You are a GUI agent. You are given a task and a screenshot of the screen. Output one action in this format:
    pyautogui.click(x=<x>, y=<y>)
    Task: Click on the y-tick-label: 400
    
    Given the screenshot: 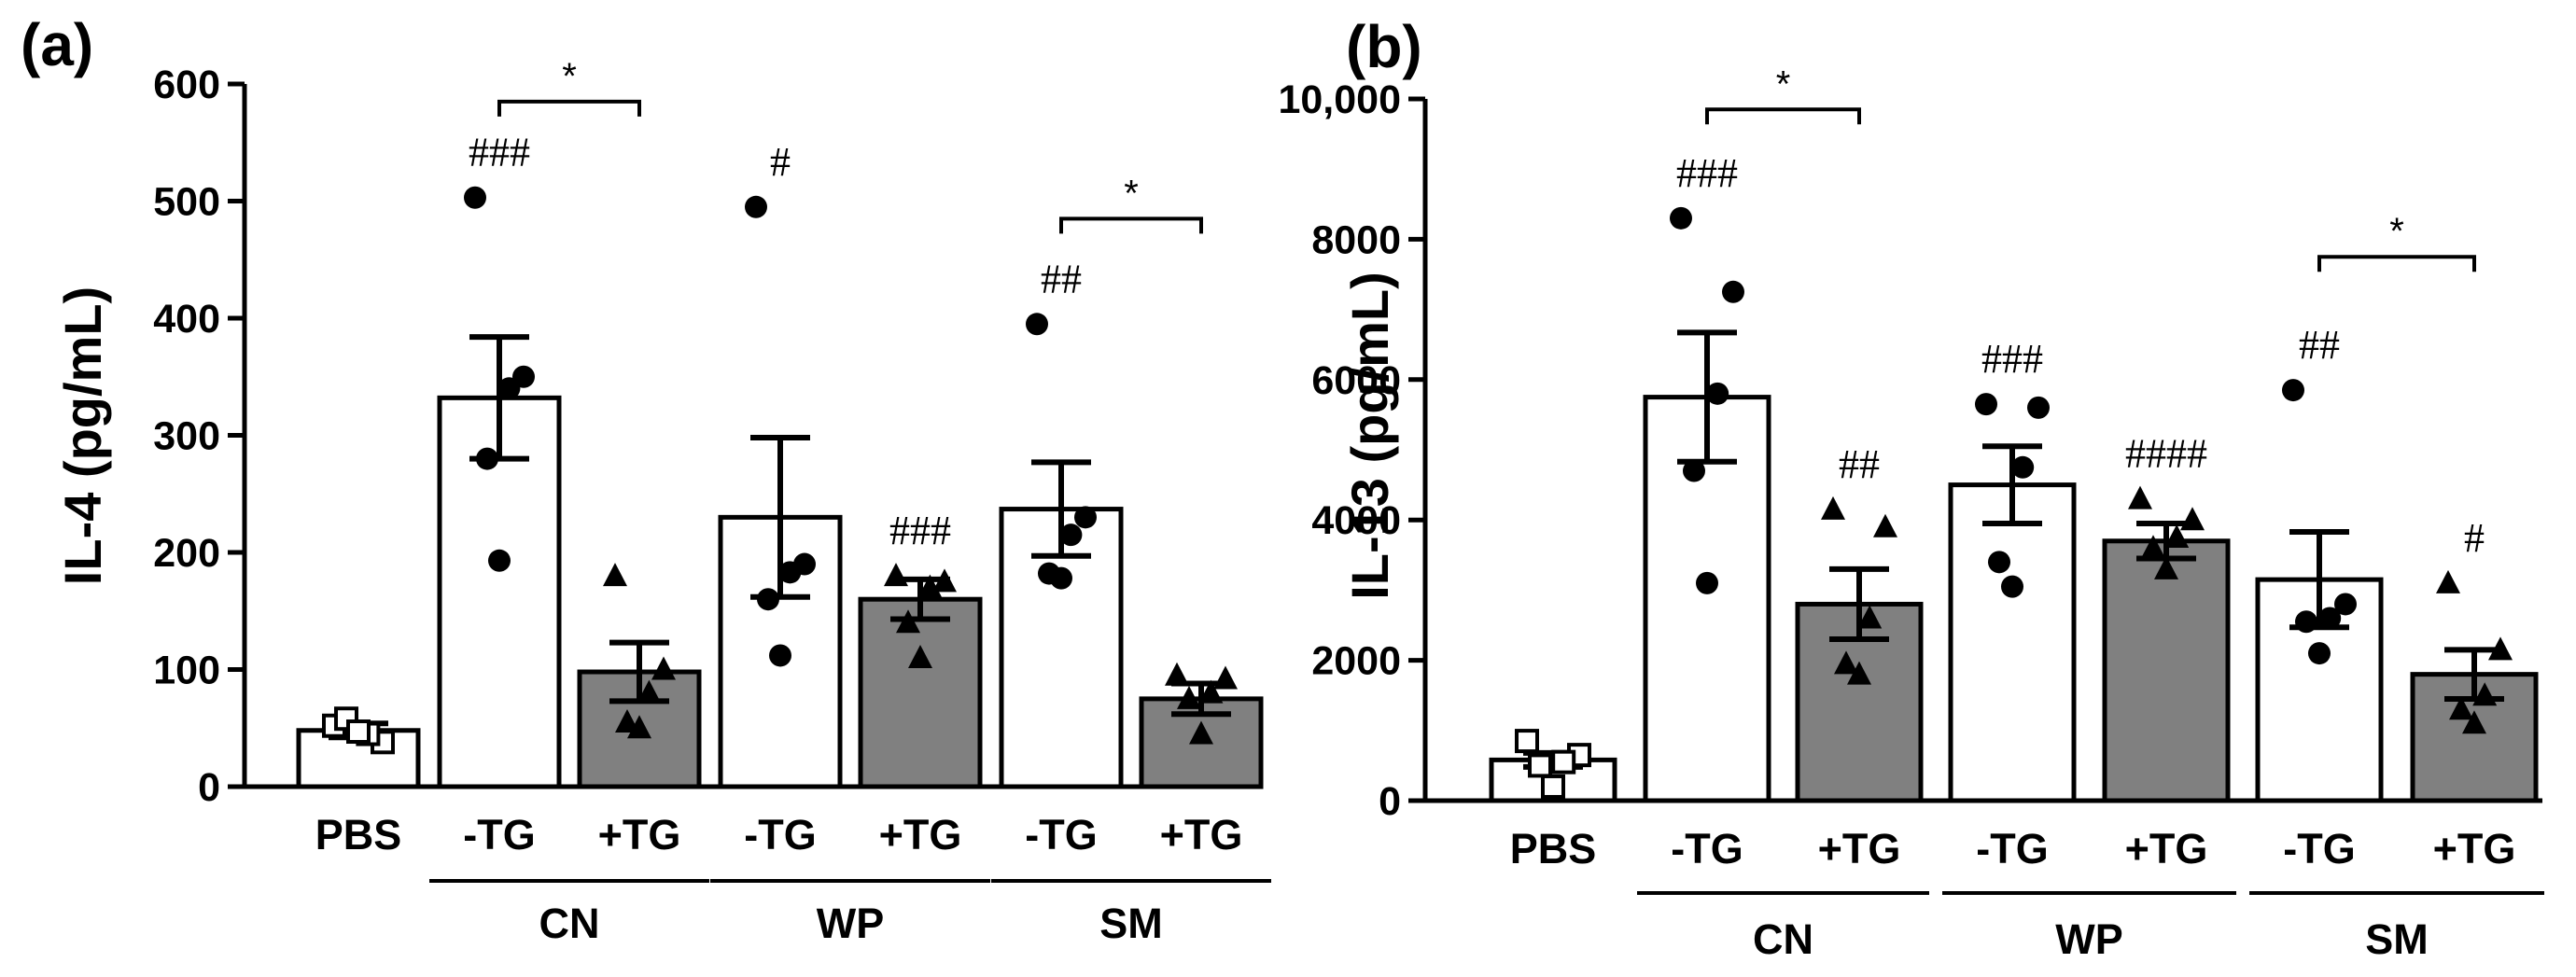 What is the action you would take?
    pyautogui.click(x=186, y=319)
    